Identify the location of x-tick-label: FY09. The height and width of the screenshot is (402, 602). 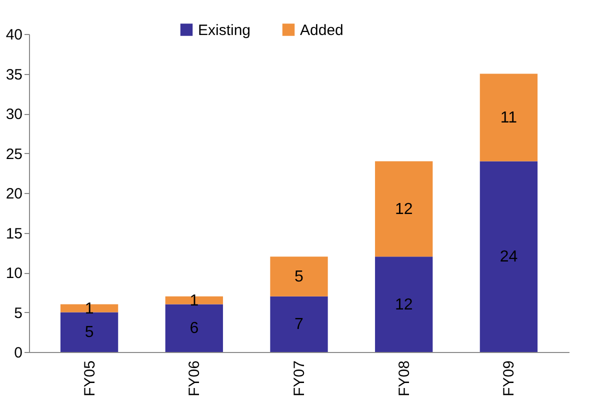
(509, 378).